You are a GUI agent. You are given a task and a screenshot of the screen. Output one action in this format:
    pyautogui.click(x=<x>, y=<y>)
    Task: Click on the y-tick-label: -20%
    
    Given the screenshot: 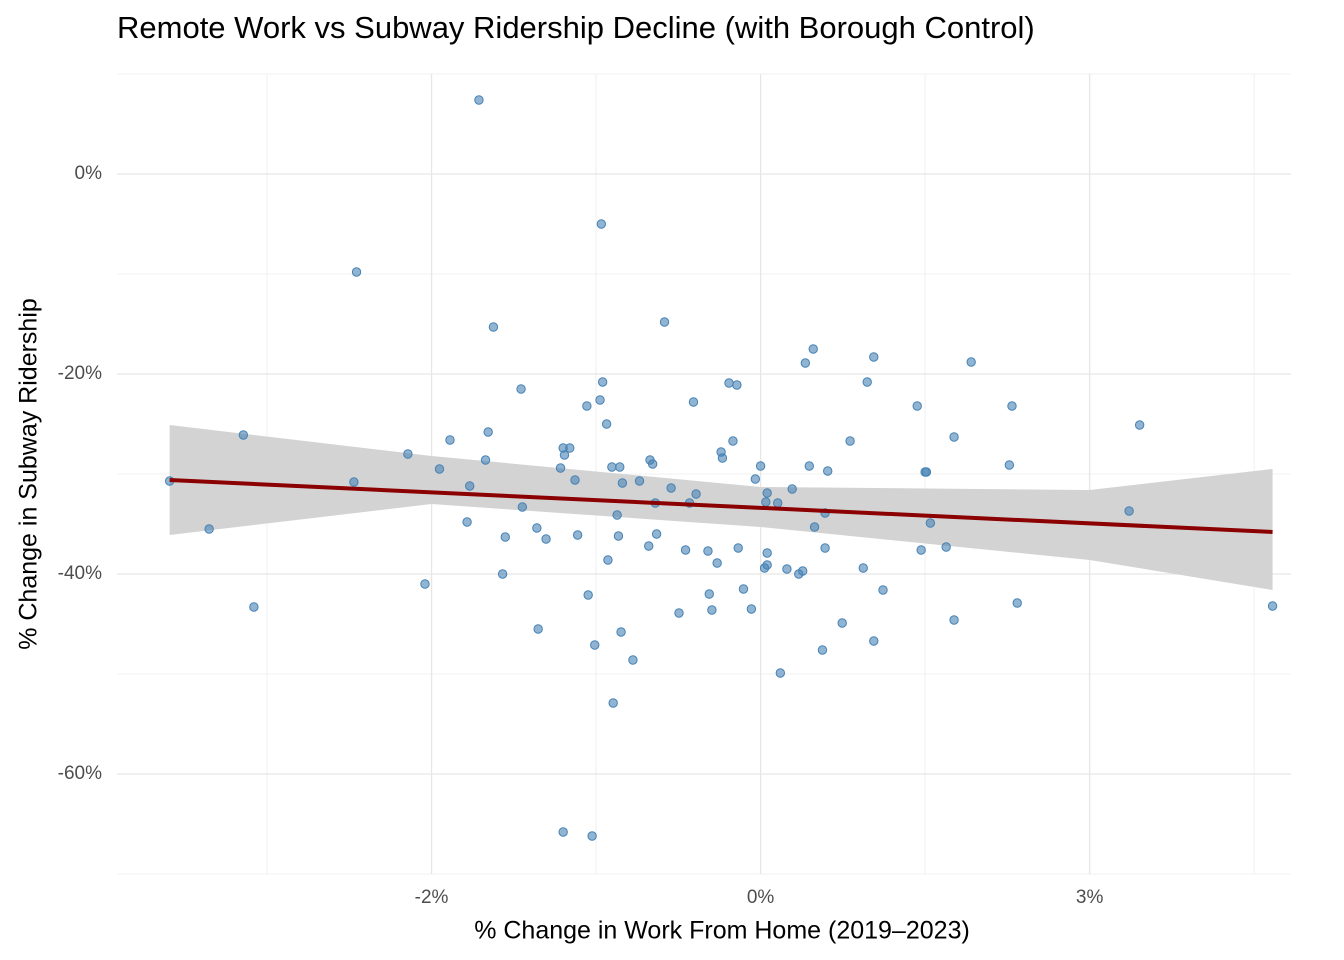 What is the action you would take?
    pyautogui.click(x=80, y=373)
    